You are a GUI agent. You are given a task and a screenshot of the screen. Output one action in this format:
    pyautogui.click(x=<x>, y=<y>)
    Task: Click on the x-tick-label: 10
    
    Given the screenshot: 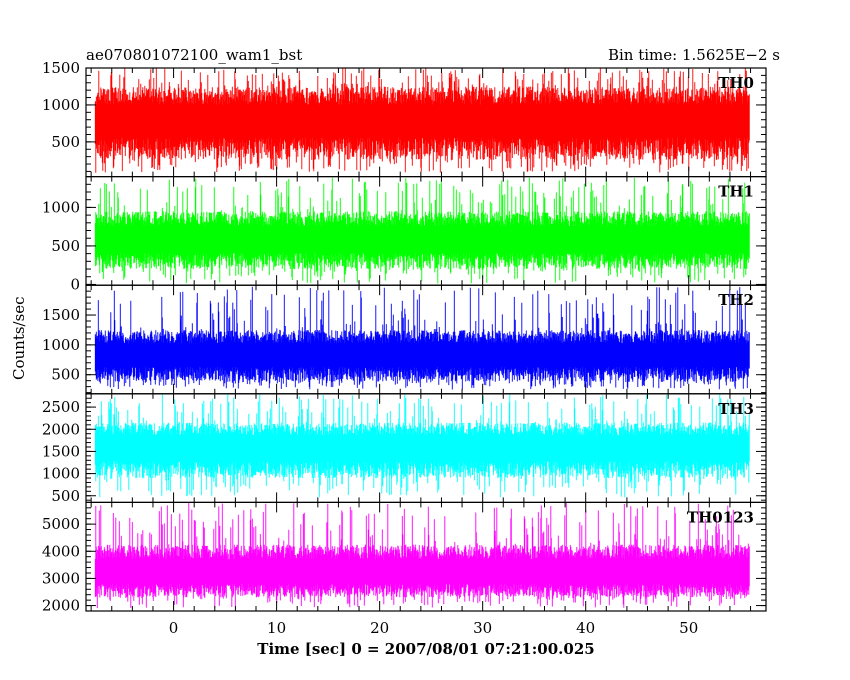 What is the action you would take?
    pyautogui.click(x=276, y=628)
    